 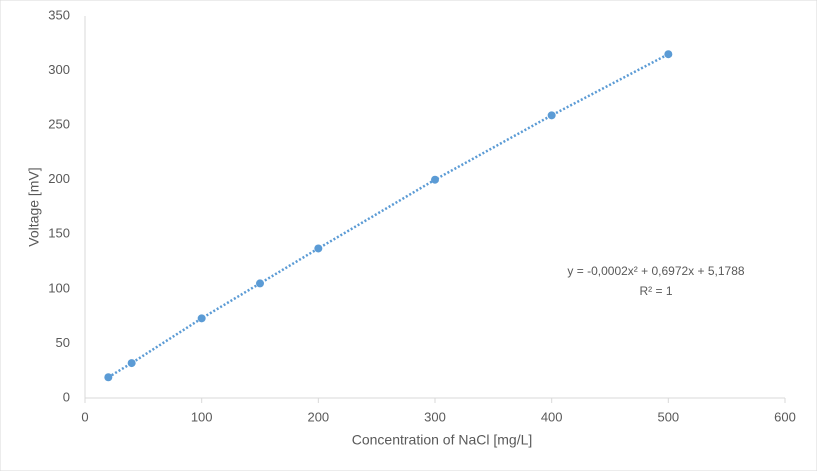 I want to click on y-tick-label: 0, so click(x=66, y=396).